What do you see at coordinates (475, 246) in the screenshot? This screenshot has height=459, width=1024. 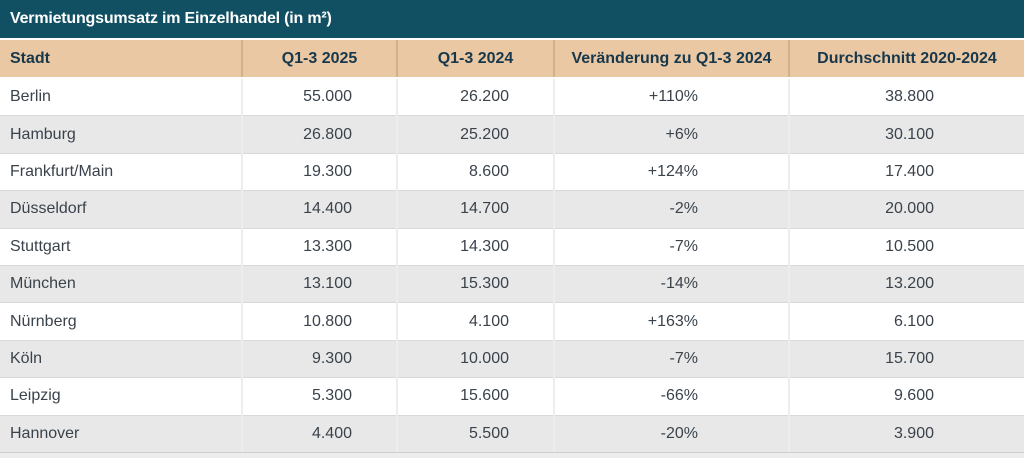 I see `q13-2024-cell: 14.300` at bounding box center [475, 246].